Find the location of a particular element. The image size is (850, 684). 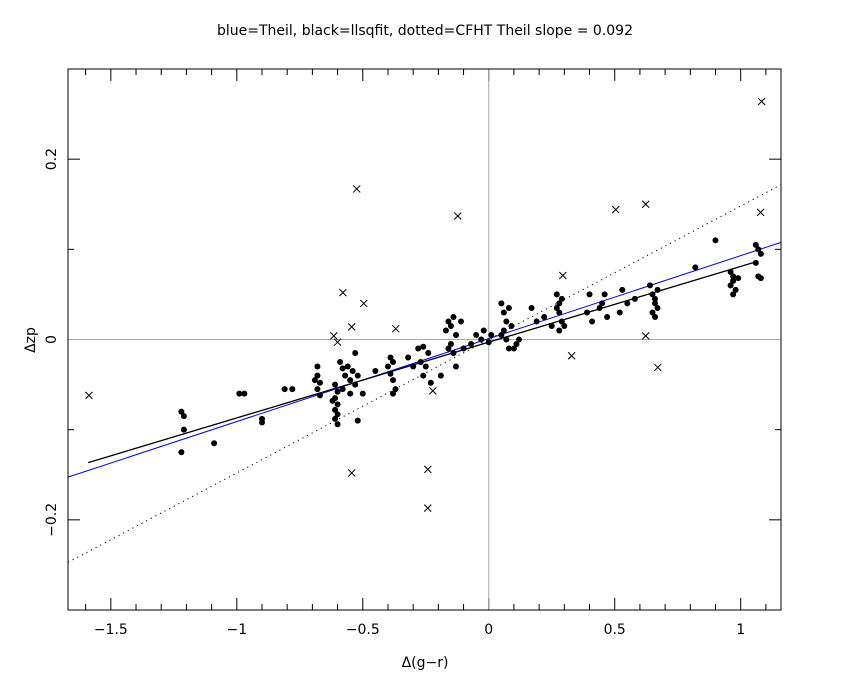

y-tick-label: −0.2 is located at coordinates (52, 520).